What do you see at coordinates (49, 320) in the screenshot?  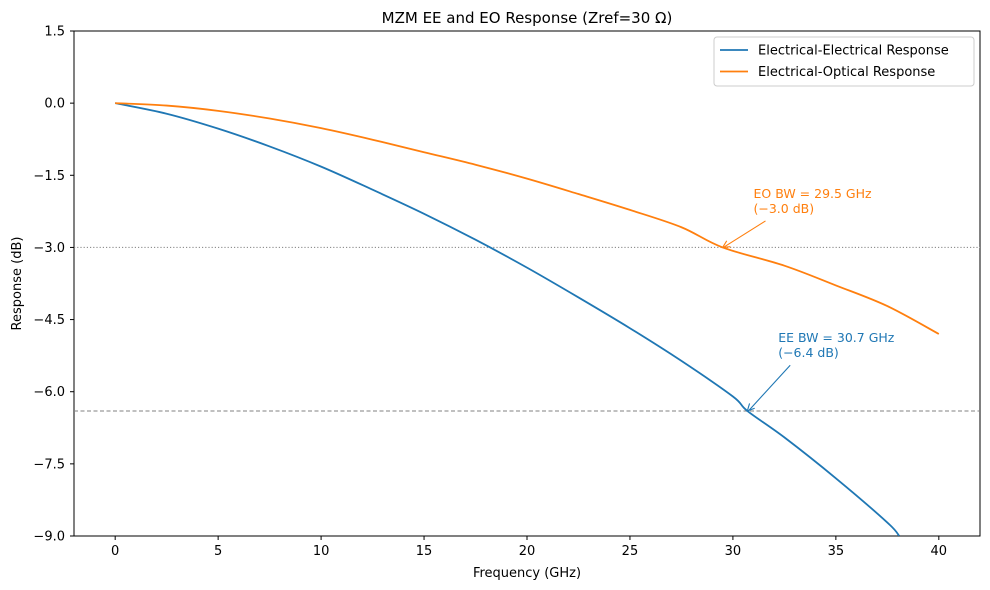 I see `y-tick-label: −4.5` at bounding box center [49, 320].